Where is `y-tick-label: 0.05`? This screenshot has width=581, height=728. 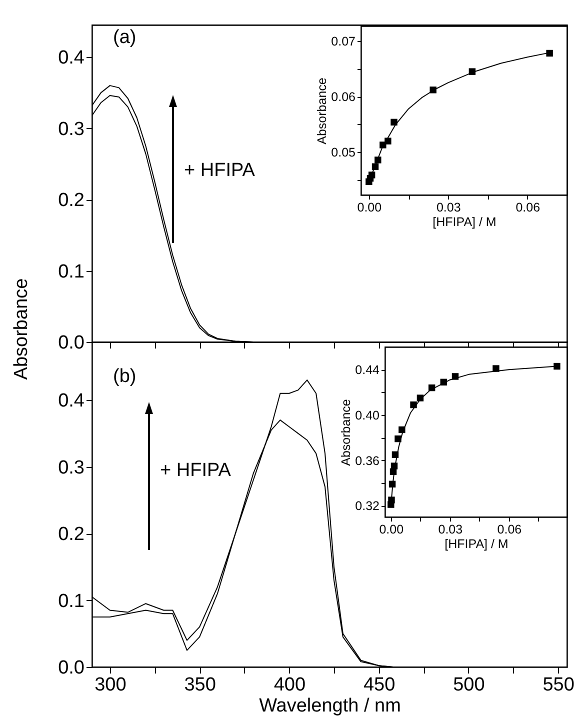 y-tick-label: 0.05 is located at coordinates (343, 153).